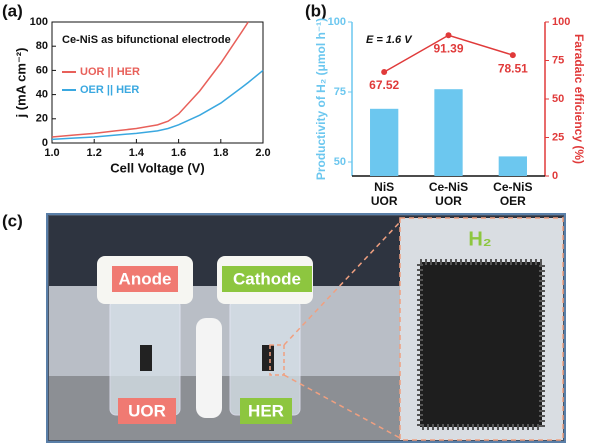  What do you see at coordinates (321, 99) in the screenshot?
I see `y-axis-label: Productivity of H₂ (μmol h⁻¹)` at bounding box center [321, 99].